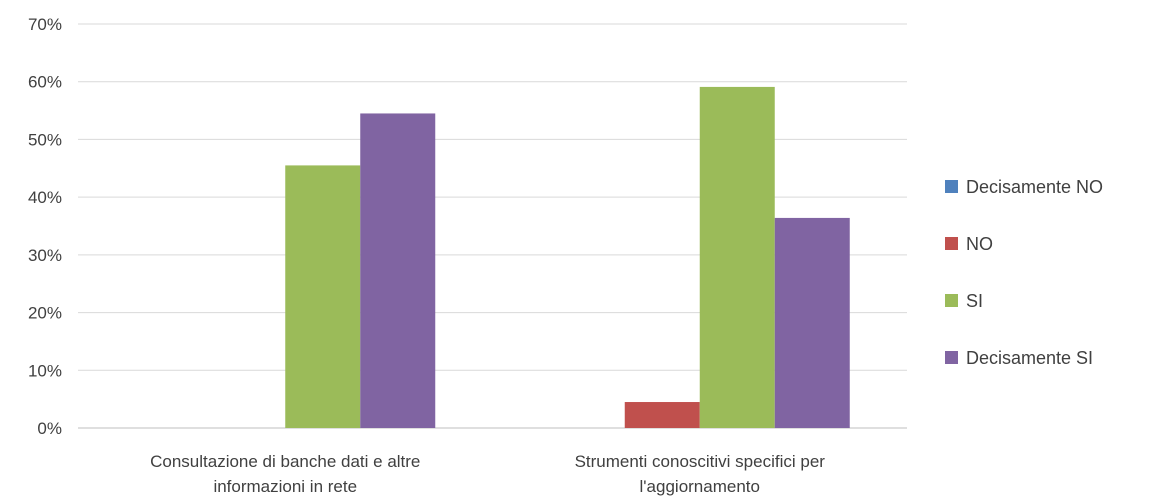 This screenshot has width=1158, height=497. I want to click on y-tick-label: 60%, so click(45, 82).